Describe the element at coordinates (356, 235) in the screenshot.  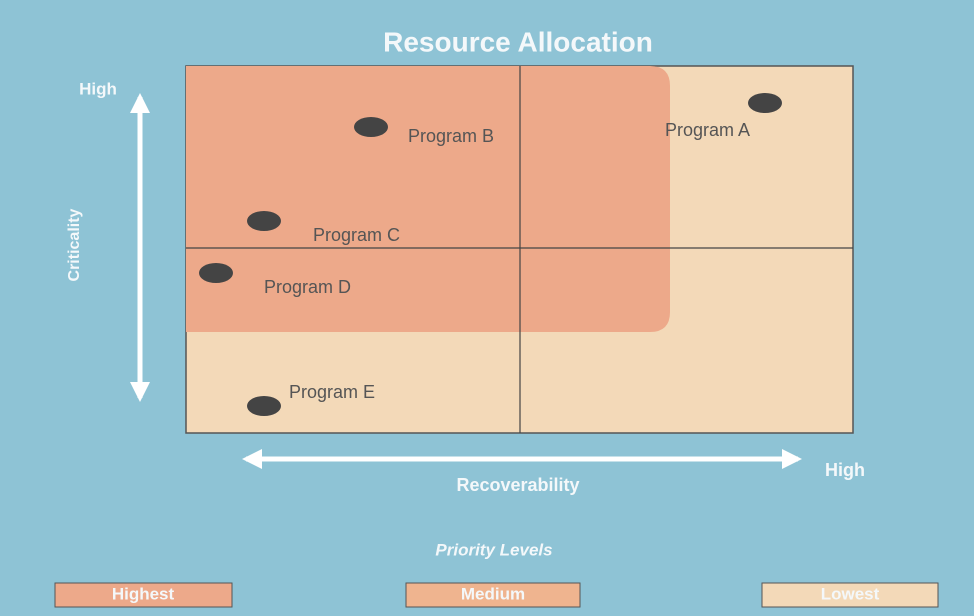
I see `program-label: Program C` at that location.